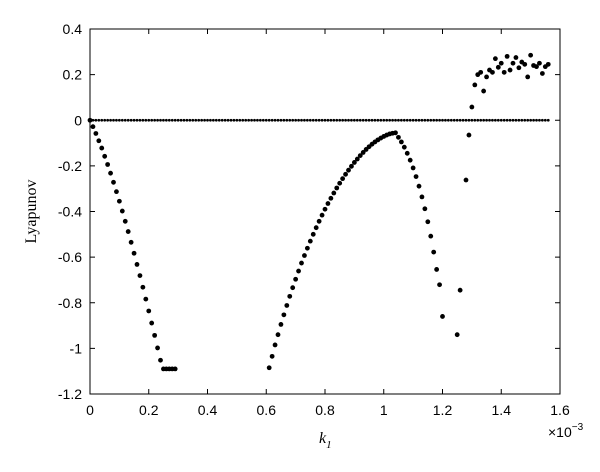 The height and width of the screenshot is (472, 600). I want to click on y-tick-label: -0.8, so click(70, 303).